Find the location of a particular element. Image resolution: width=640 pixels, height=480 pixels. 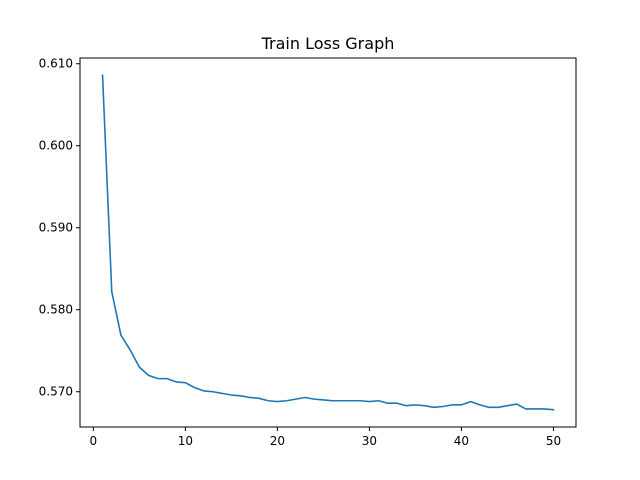

x-tick-label: 40 is located at coordinates (461, 441).